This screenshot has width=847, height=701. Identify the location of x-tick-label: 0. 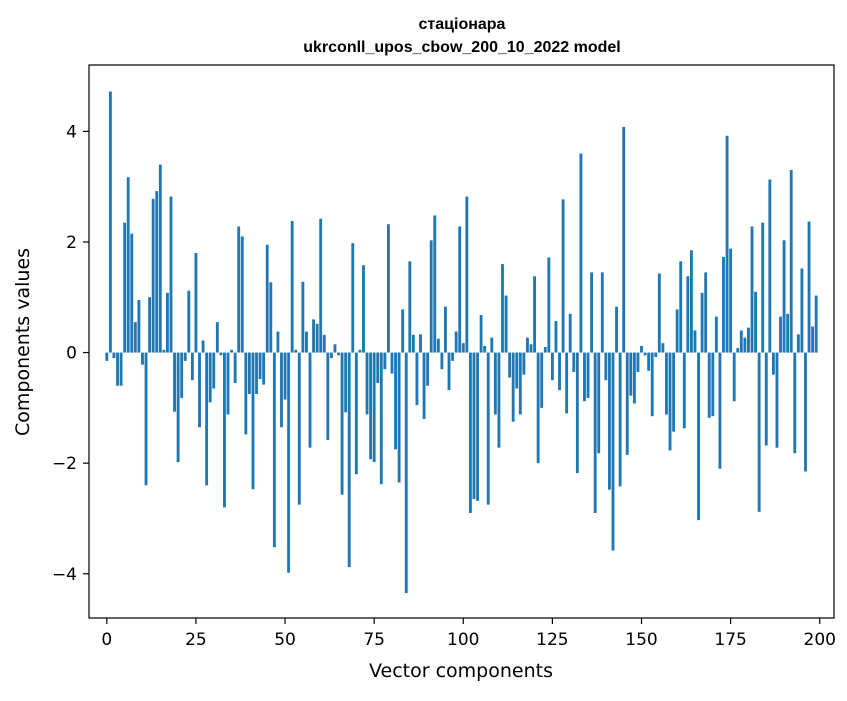
(106, 640).